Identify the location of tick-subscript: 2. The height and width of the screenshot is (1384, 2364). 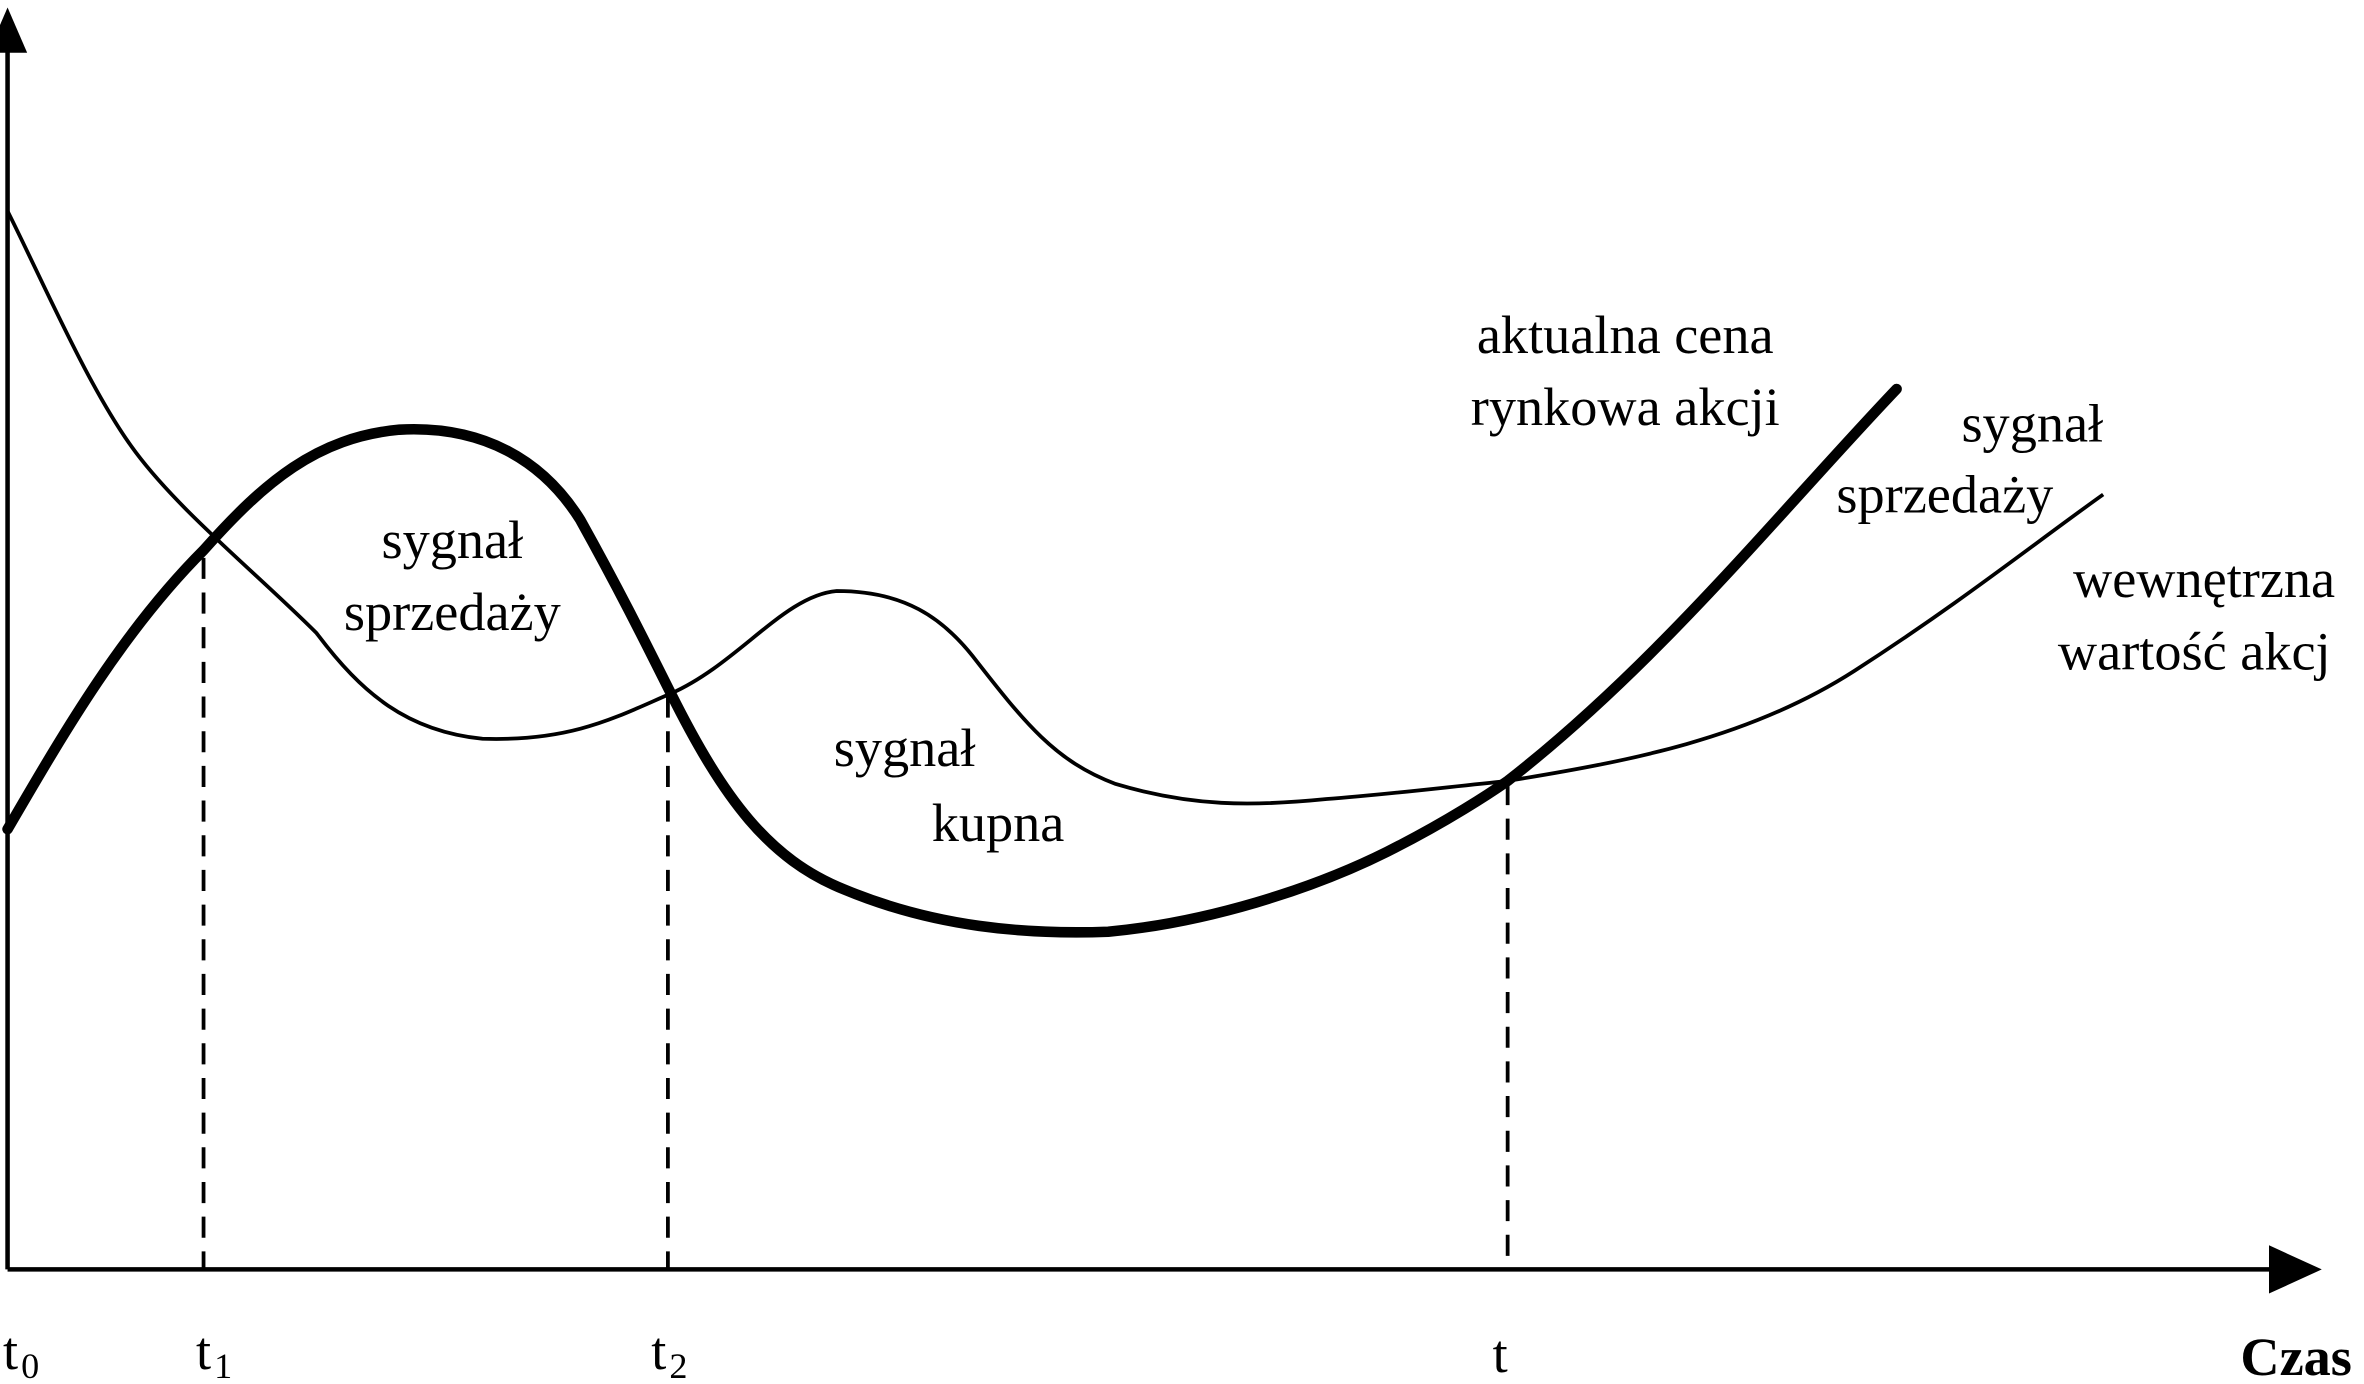
(678, 1365).